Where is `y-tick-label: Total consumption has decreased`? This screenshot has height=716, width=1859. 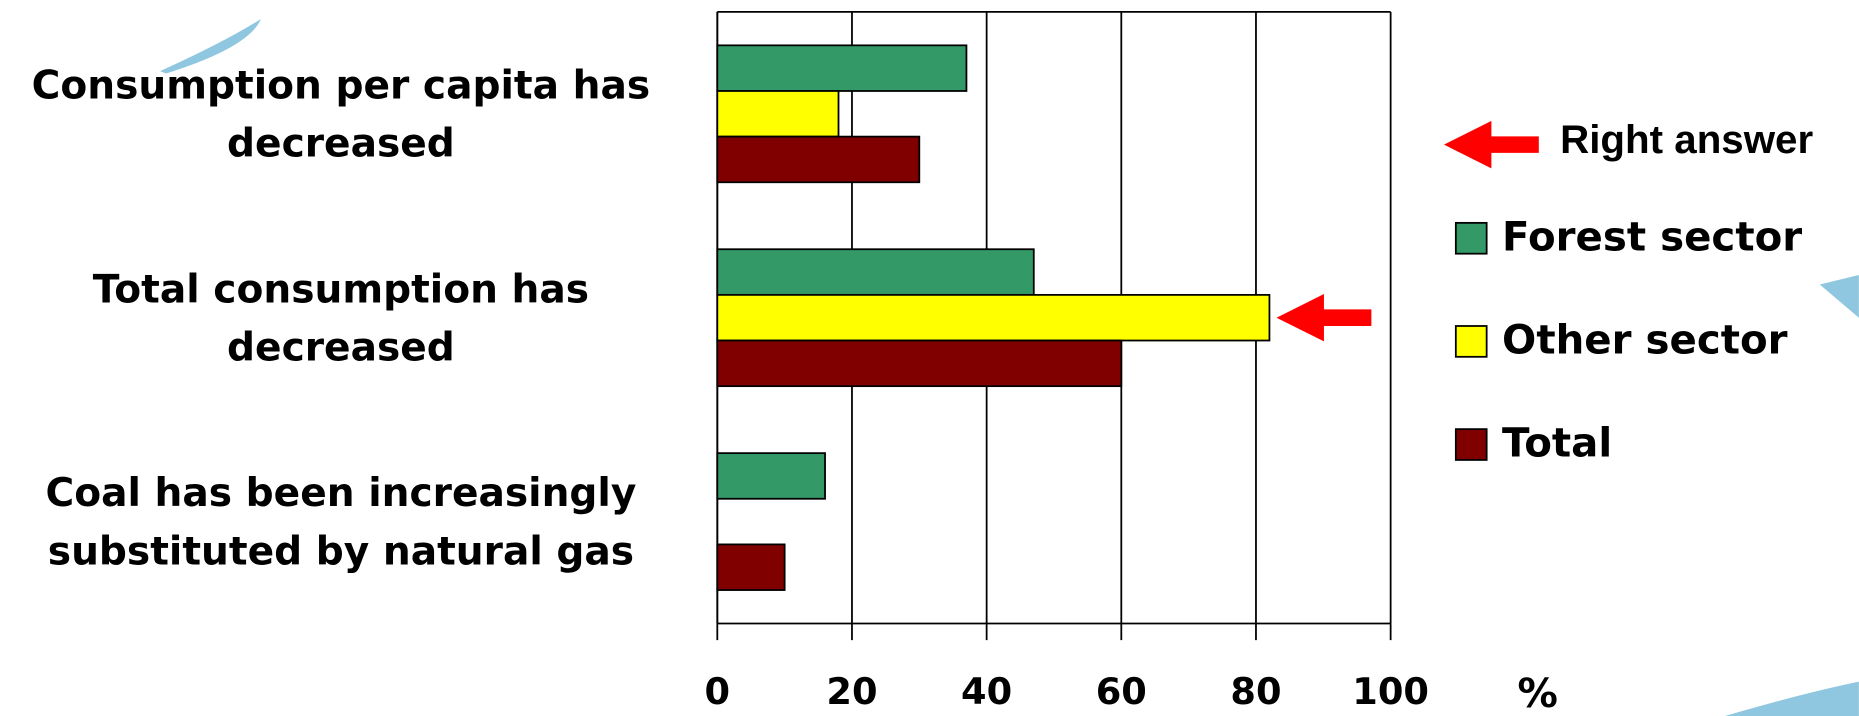 y-tick-label: Total consumption has decreased is located at coordinates (341, 317).